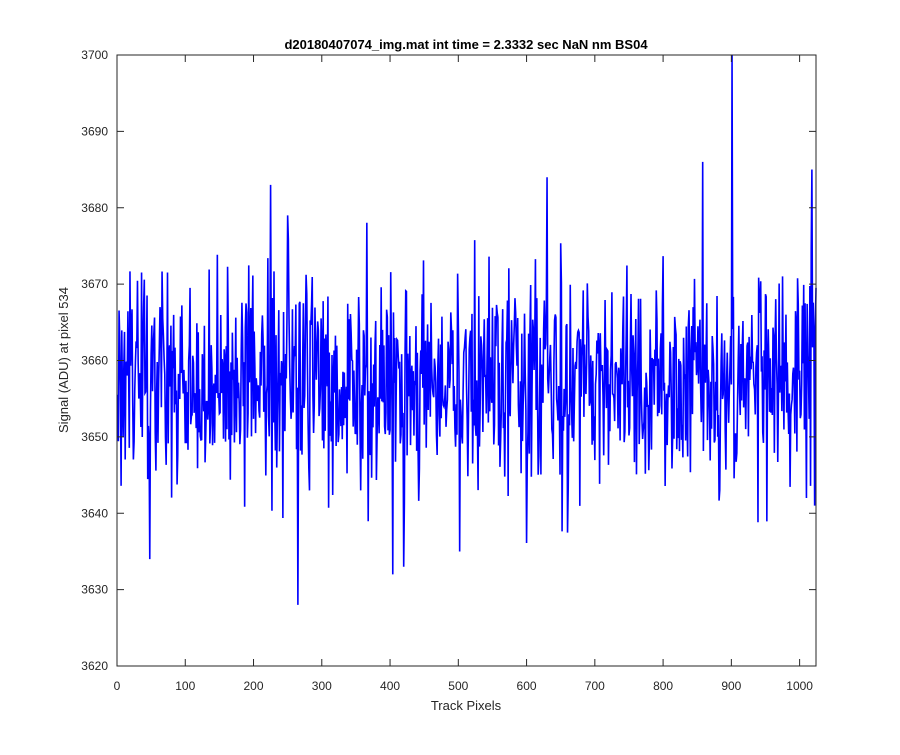 This screenshot has height=755, width=900. Describe the element at coordinates (595, 686) in the screenshot. I see `x-tick-label: 700` at that location.